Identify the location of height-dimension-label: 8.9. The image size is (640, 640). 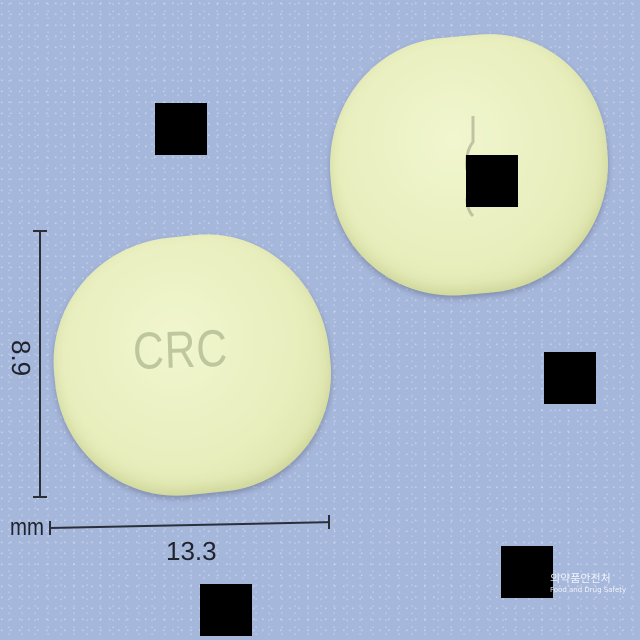
(21, 358).